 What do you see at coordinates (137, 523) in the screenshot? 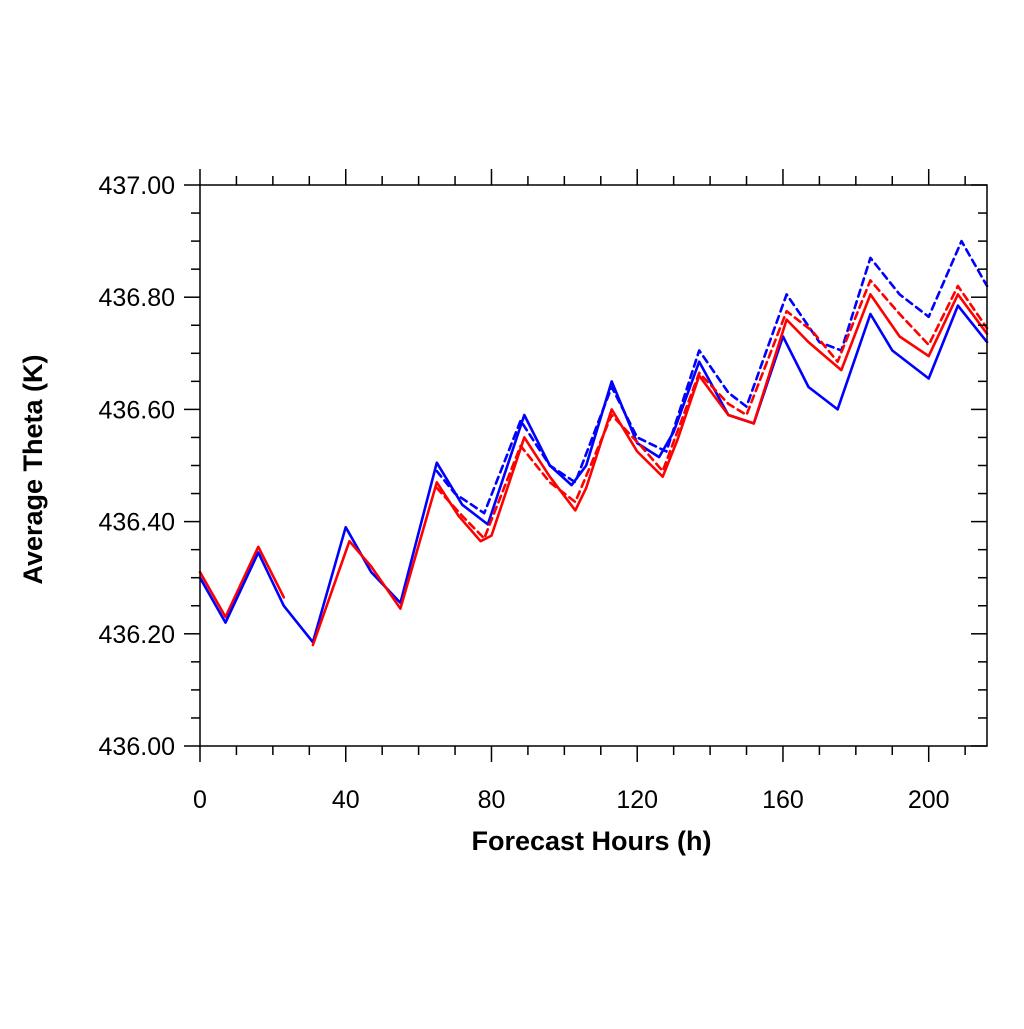
I see `y-tick-label: 436.40` at bounding box center [137, 523].